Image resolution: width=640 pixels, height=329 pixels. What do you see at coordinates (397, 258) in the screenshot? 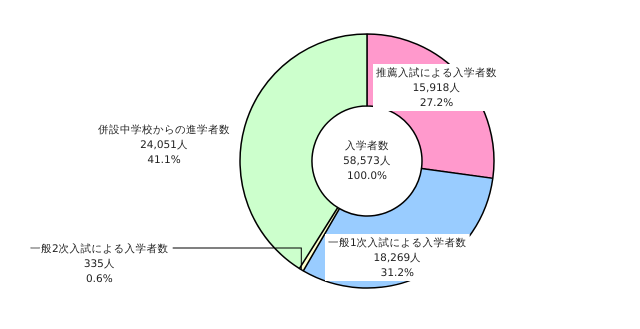
I see `data-label: 18,269人` at bounding box center [397, 258].